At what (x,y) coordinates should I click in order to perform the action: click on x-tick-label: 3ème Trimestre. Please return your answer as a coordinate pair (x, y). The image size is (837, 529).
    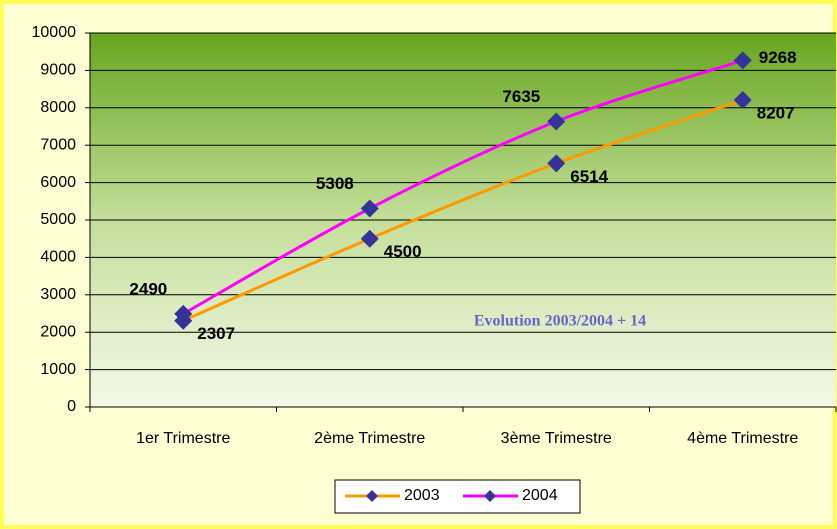
    Looking at the image, I should click on (556, 438).